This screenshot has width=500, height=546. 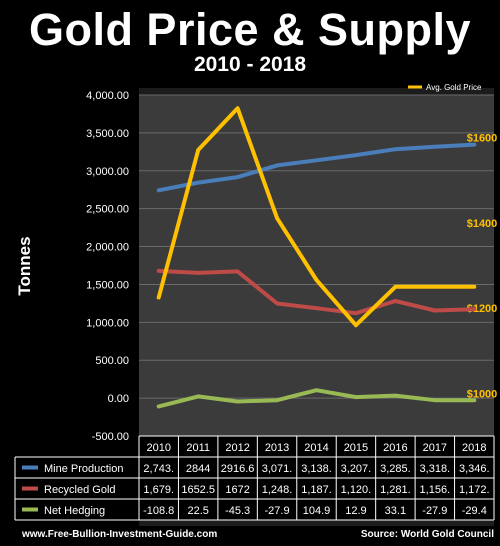 What do you see at coordinates (356, 448) in the screenshot?
I see `x-tick-label: 2015` at bounding box center [356, 448].